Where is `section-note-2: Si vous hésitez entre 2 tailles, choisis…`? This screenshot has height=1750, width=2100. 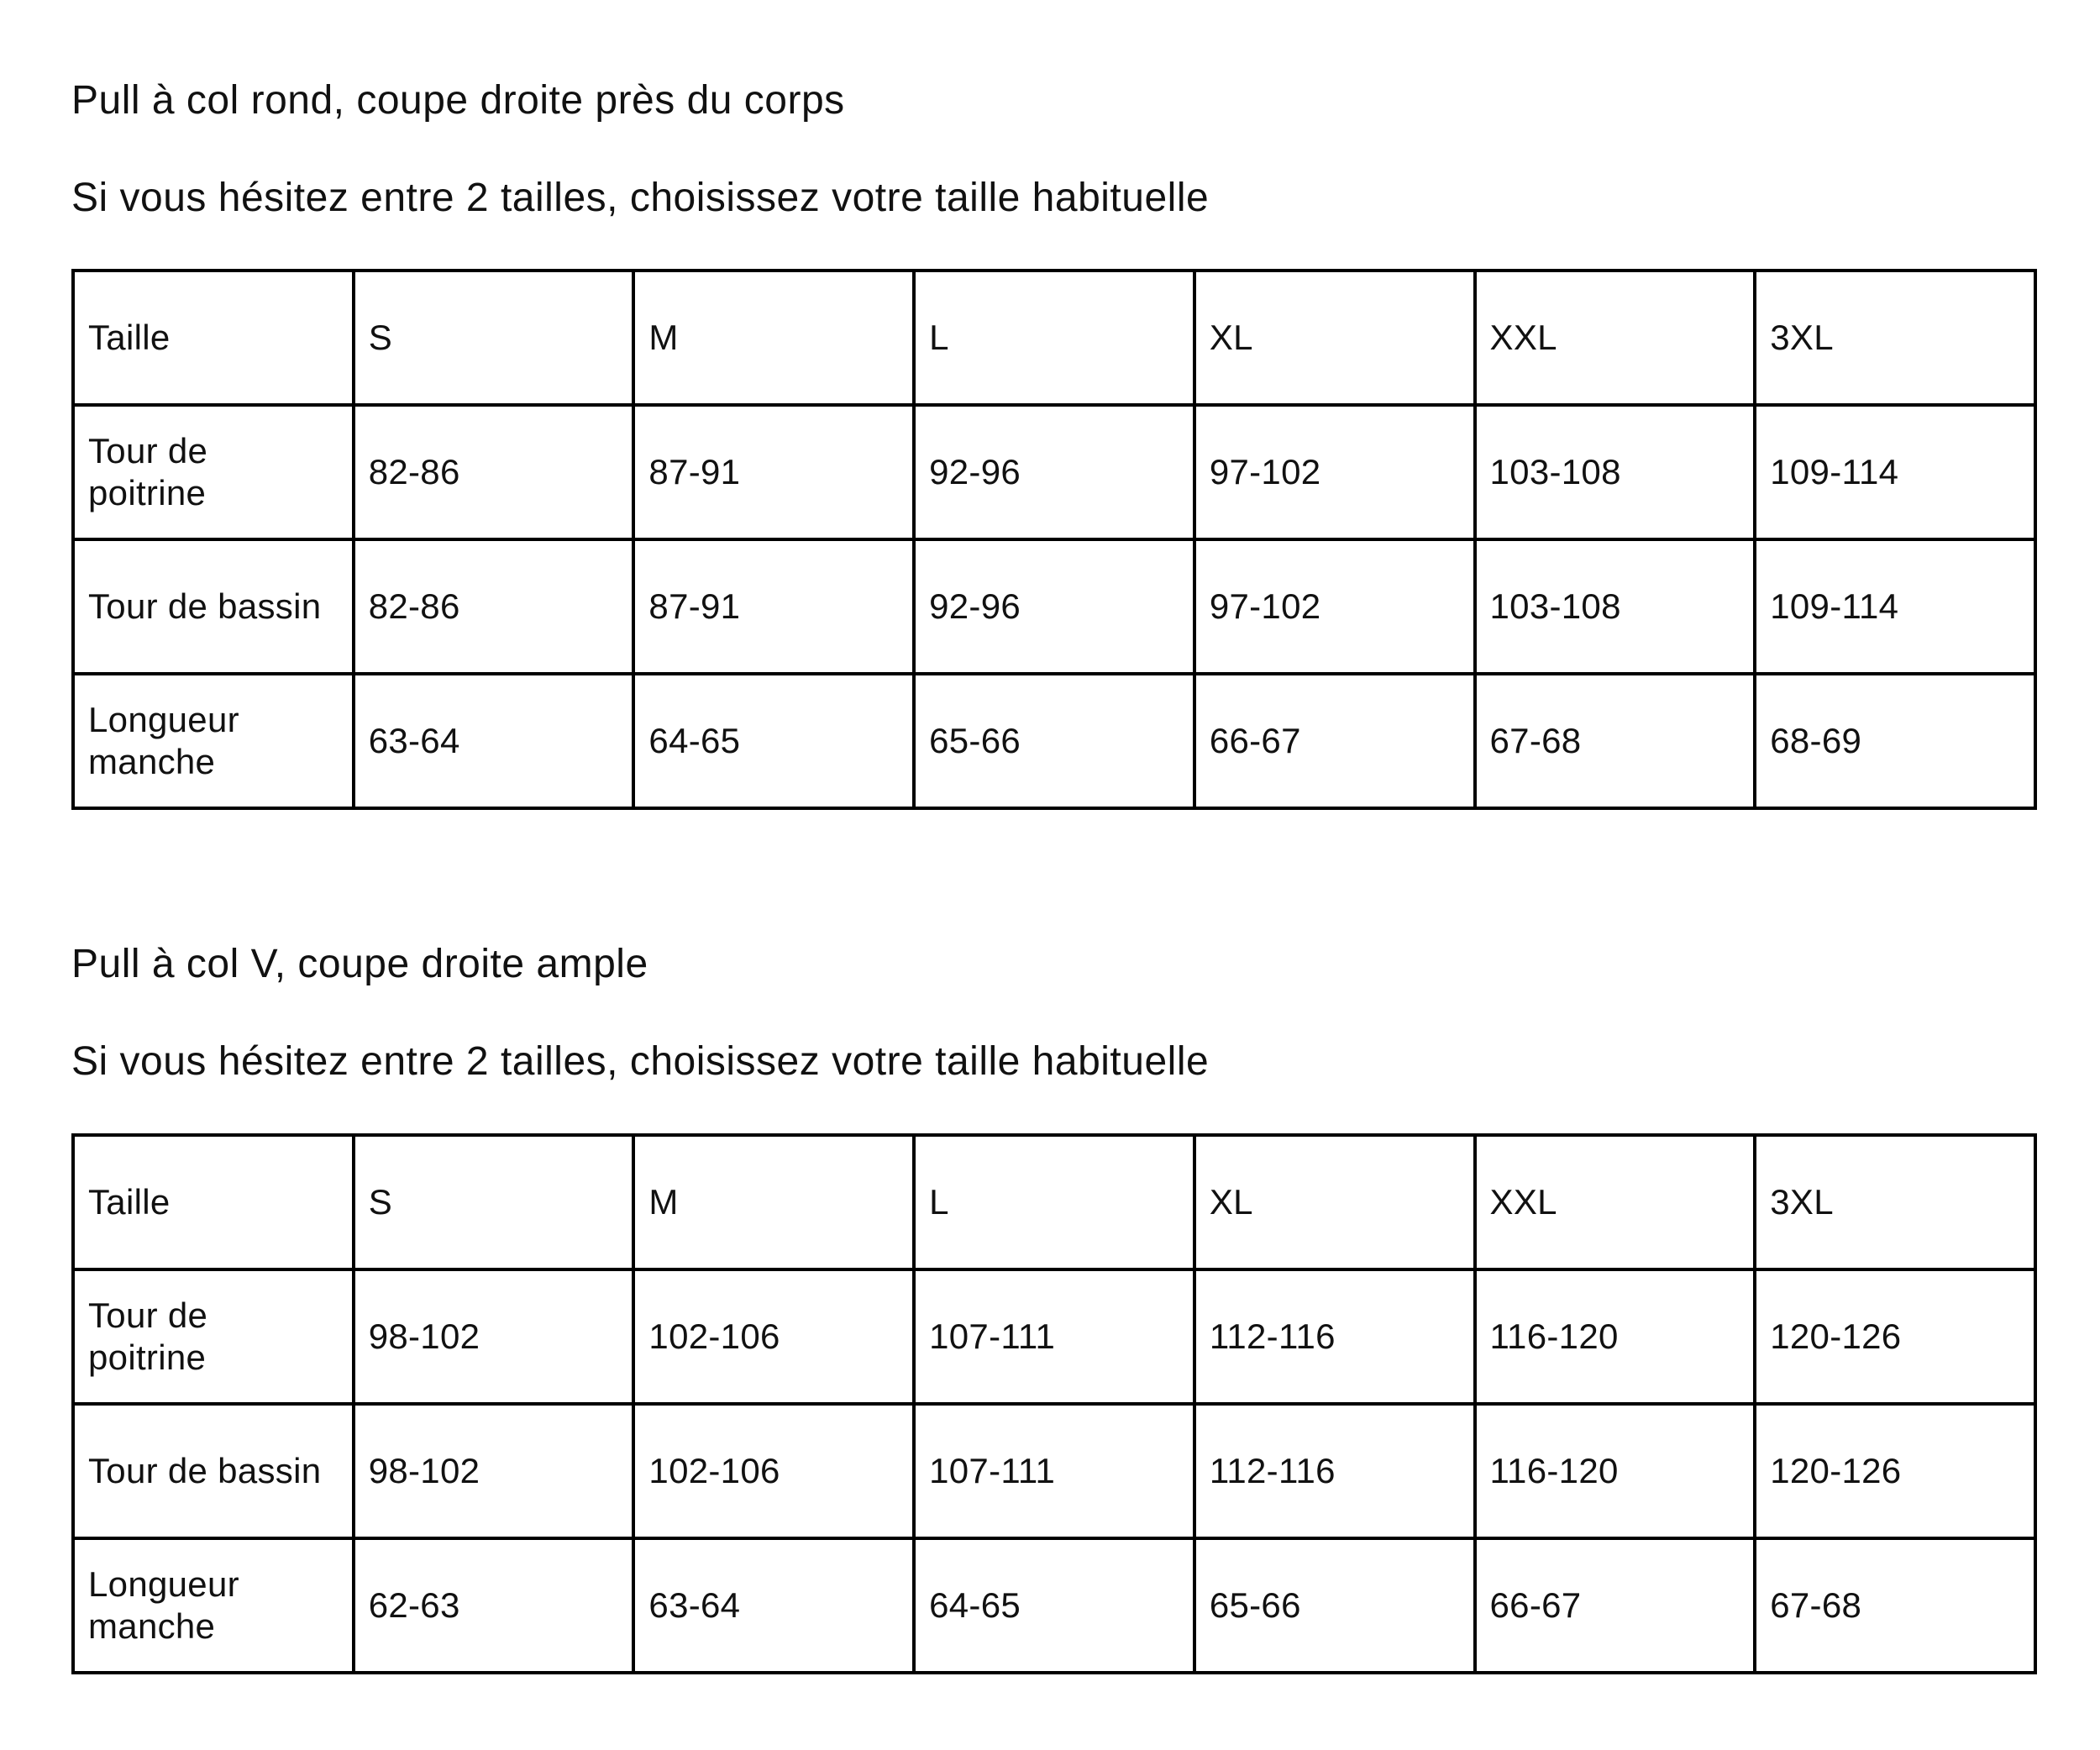 section-note-2: Si vous hésitez entre 2 tailles, choisis… is located at coordinates (640, 1062).